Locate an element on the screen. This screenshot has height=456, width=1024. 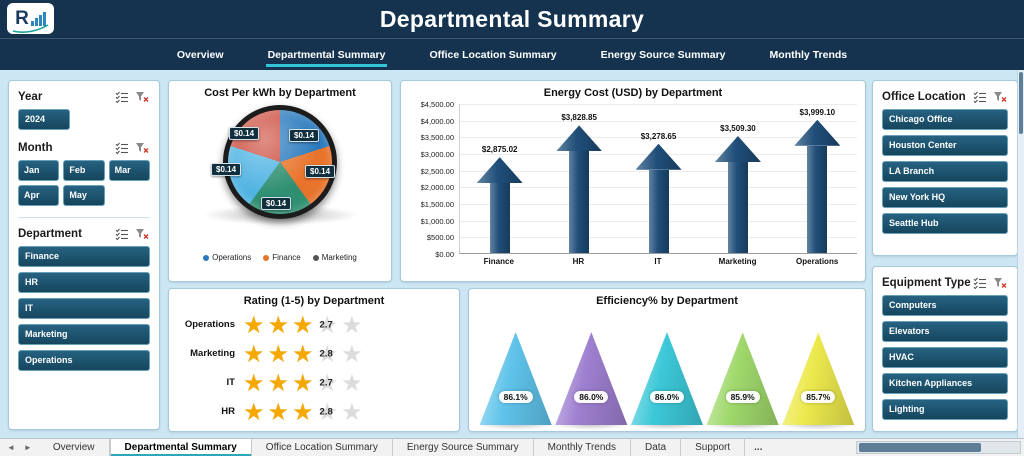
month-slicer-icons is located at coordinates (132, 147).